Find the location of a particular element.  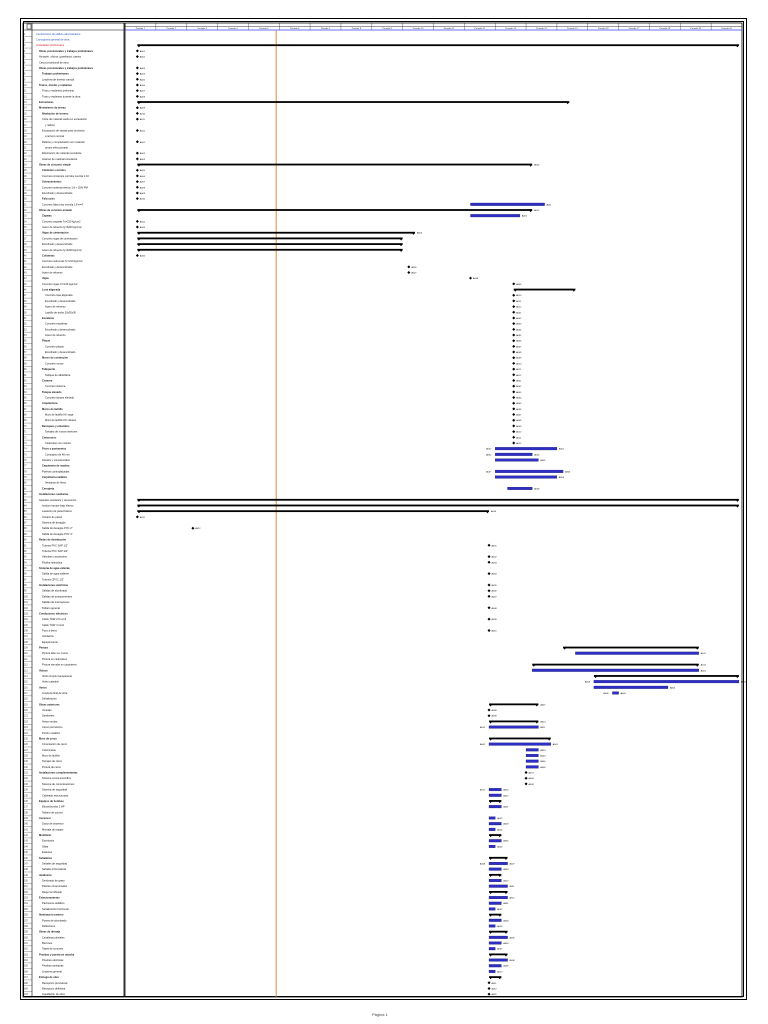

task-name: Iluminación exterior is located at coordinates (51, 915).